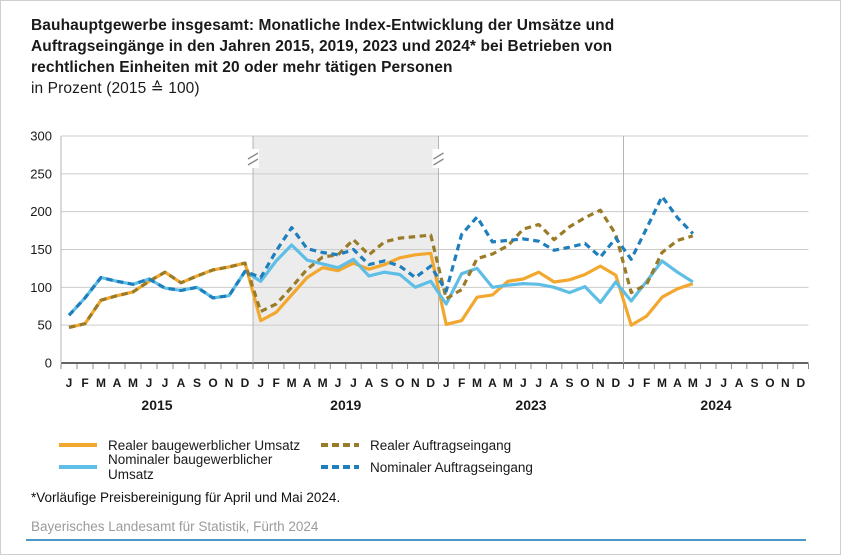 The image size is (841, 555). I want to click on y-tick-label: 150, so click(41, 249).